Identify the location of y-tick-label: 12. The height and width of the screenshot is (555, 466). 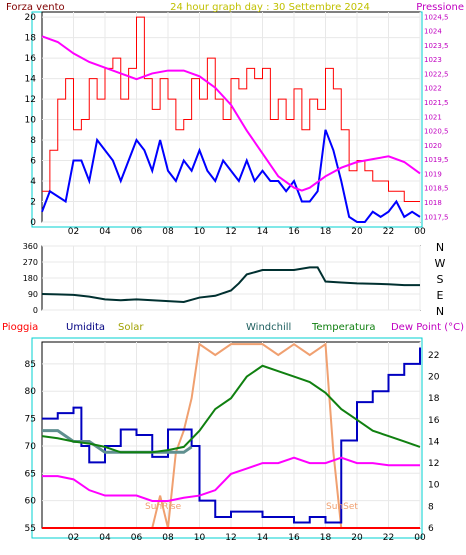
(30, 100).